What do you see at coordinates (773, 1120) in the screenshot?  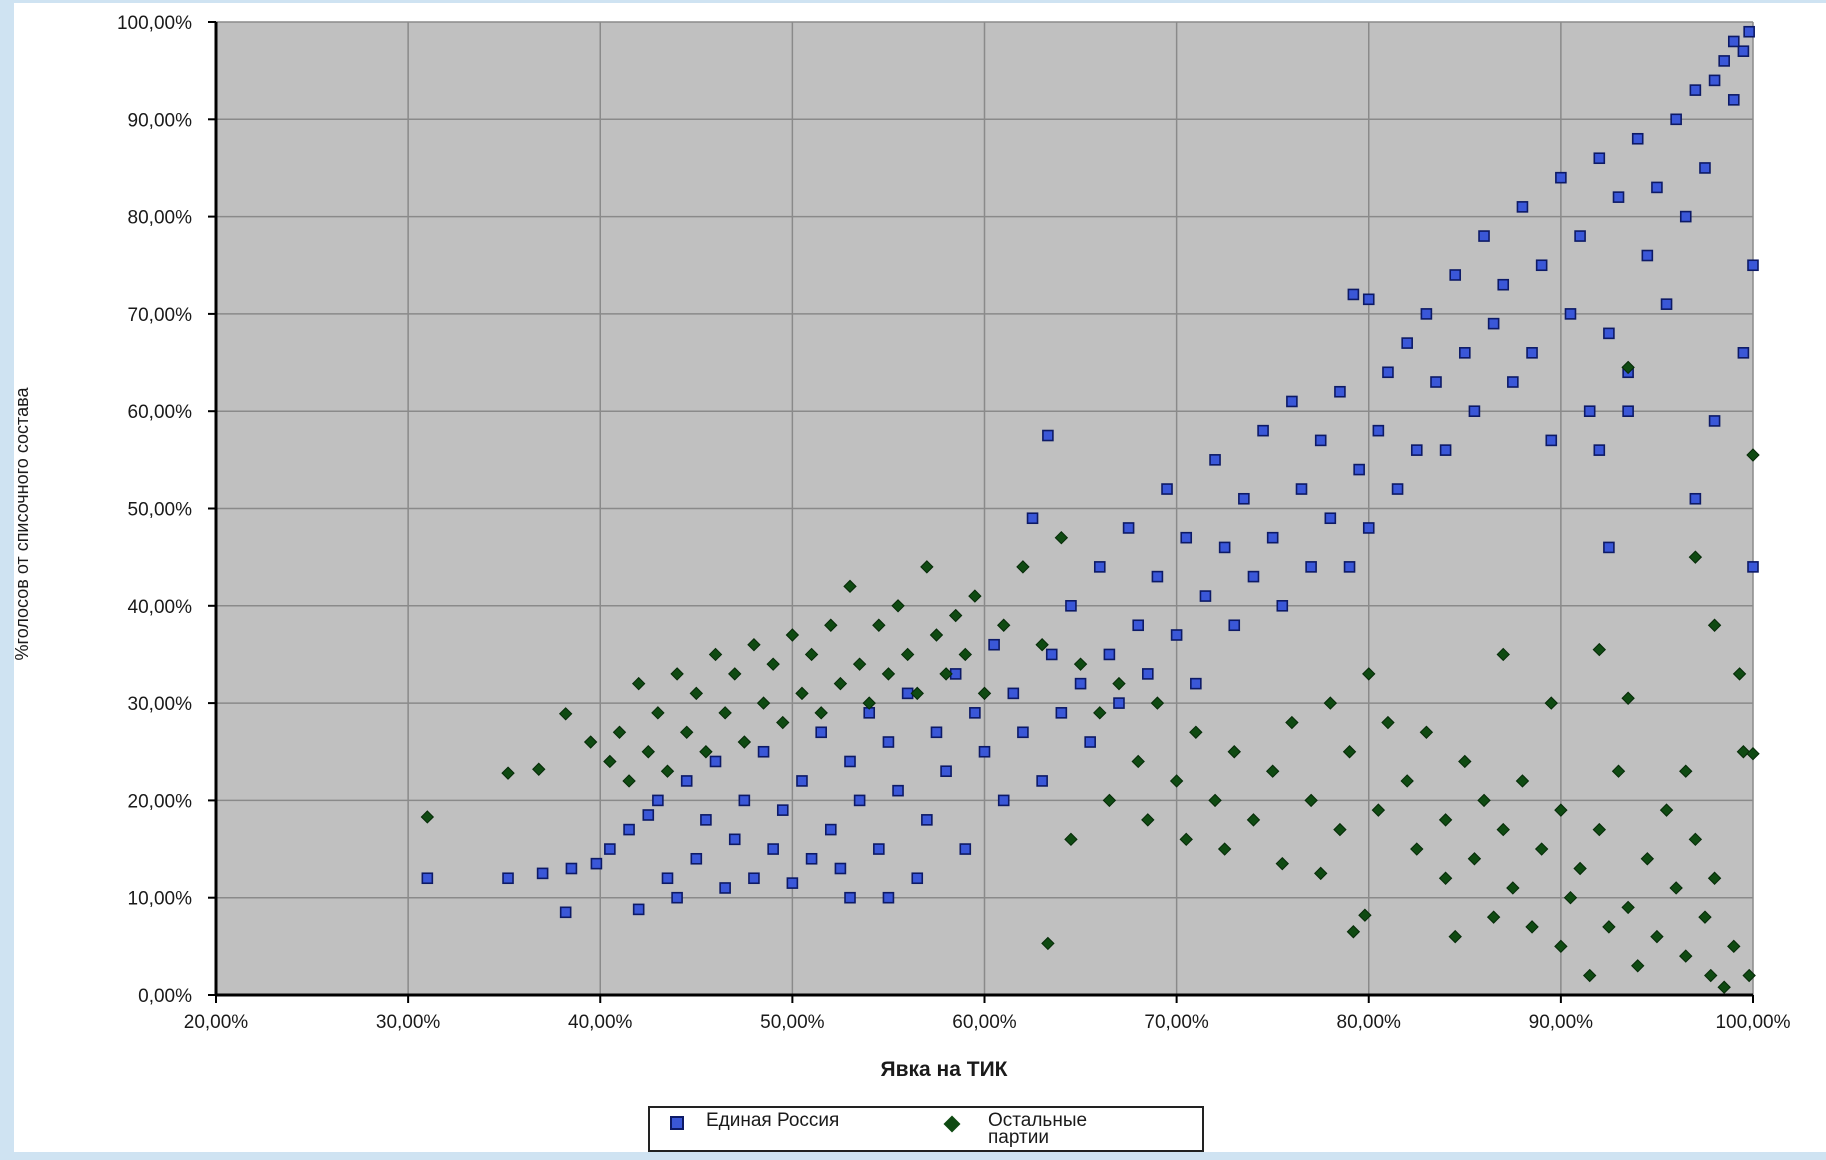 I see `legend-label: Единая Россия` at bounding box center [773, 1120].